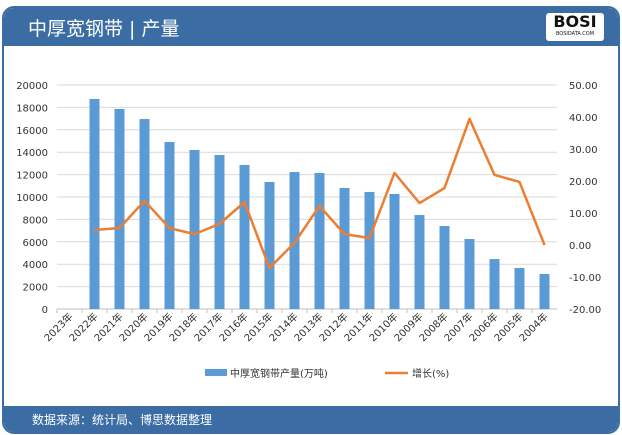  Describe the element at coordinates (104, 29) in the screenshot. I see `chart-title: 中厚宽钢带 | 产量` at that location.